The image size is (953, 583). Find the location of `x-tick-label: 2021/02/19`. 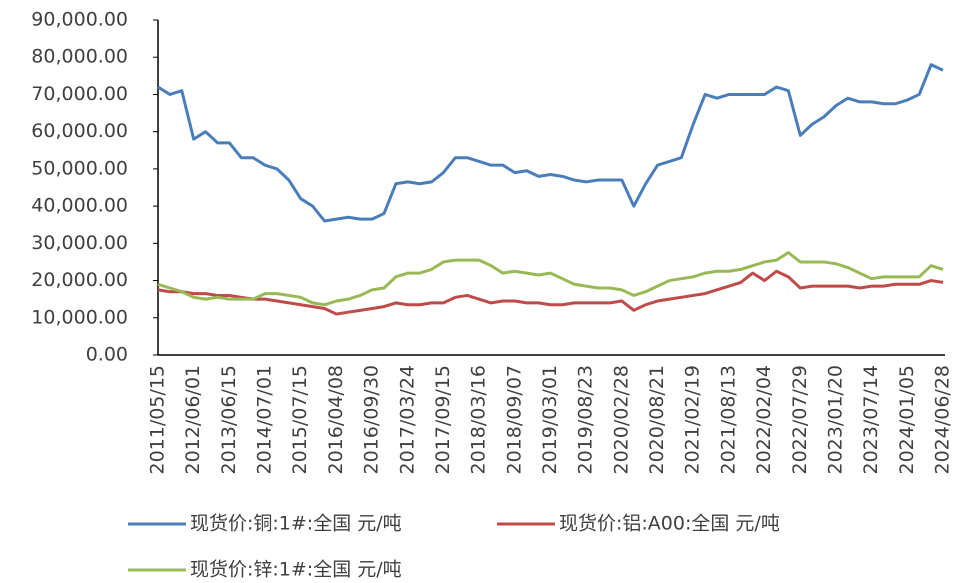

x-tick-label: 2021/02/19 is located at coordinates (693, 420).